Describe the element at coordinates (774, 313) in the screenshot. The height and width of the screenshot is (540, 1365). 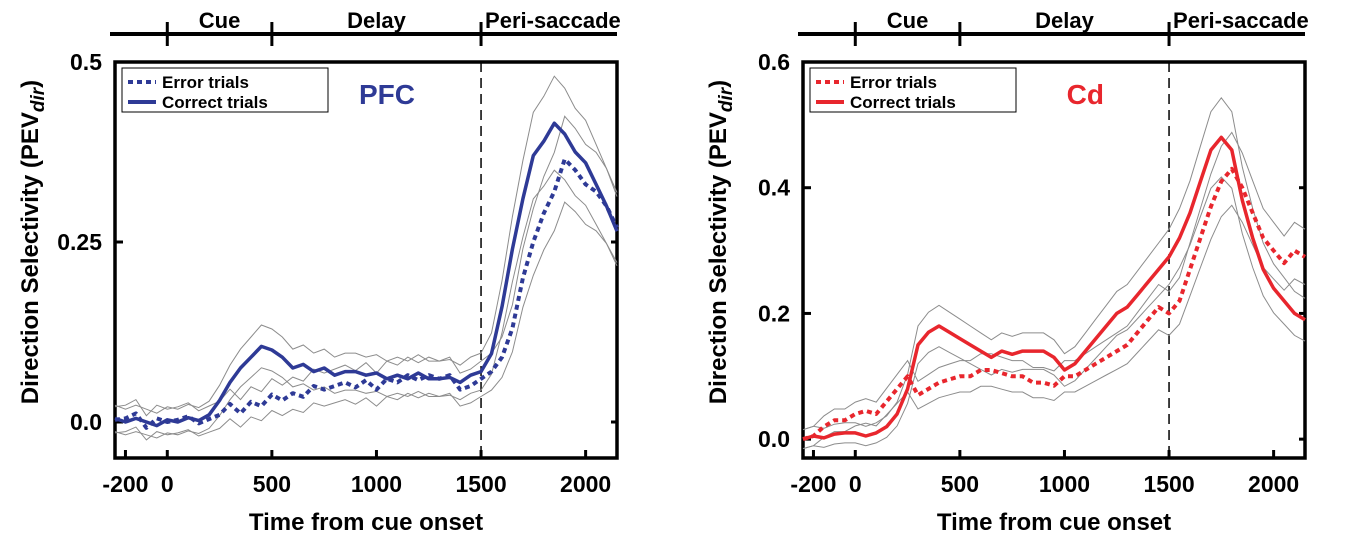
I see `y-tick-label: 0.2` at that location.